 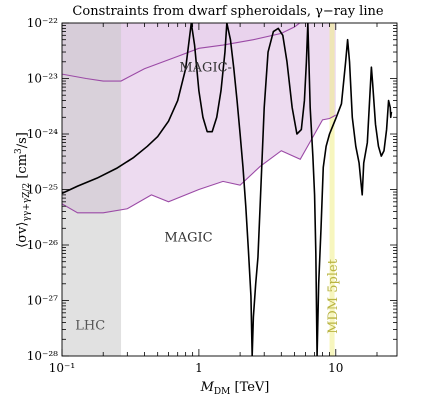 What do you see at coordinates (90, 326) in the screenshot?
I see `lhc-label: LHC` at bounding box center [90, 326].